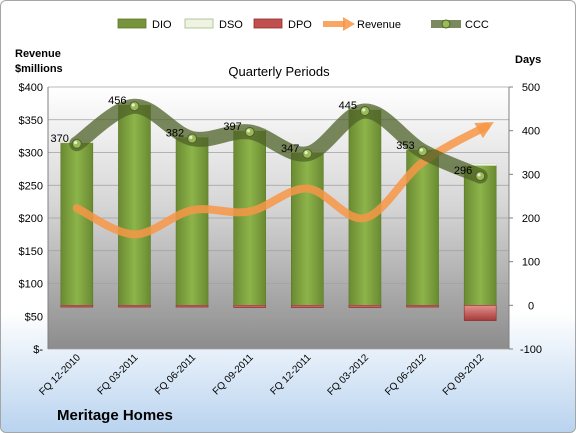  What do you see at coordinates (531, 175) in the screenshot?
I see `right-tick-label: 300` at bounding box center [531, 175].